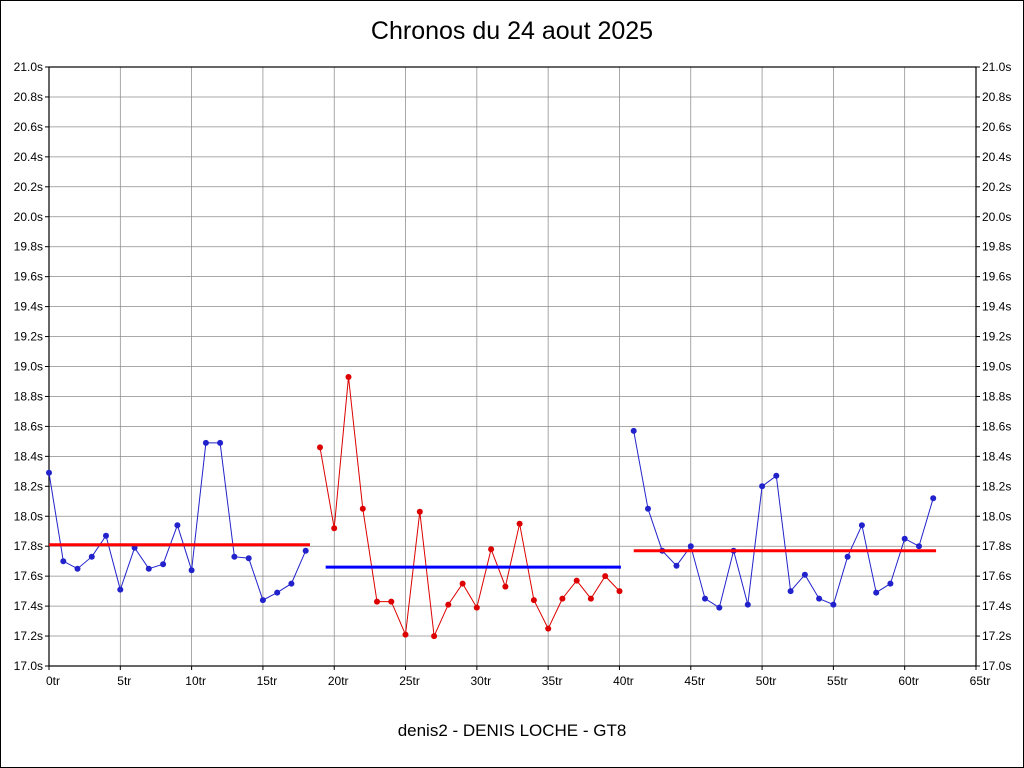 This screenshot has height=768, width=1024. I want to click on y-axis-label-right: 20.6s, so click(996, 127).